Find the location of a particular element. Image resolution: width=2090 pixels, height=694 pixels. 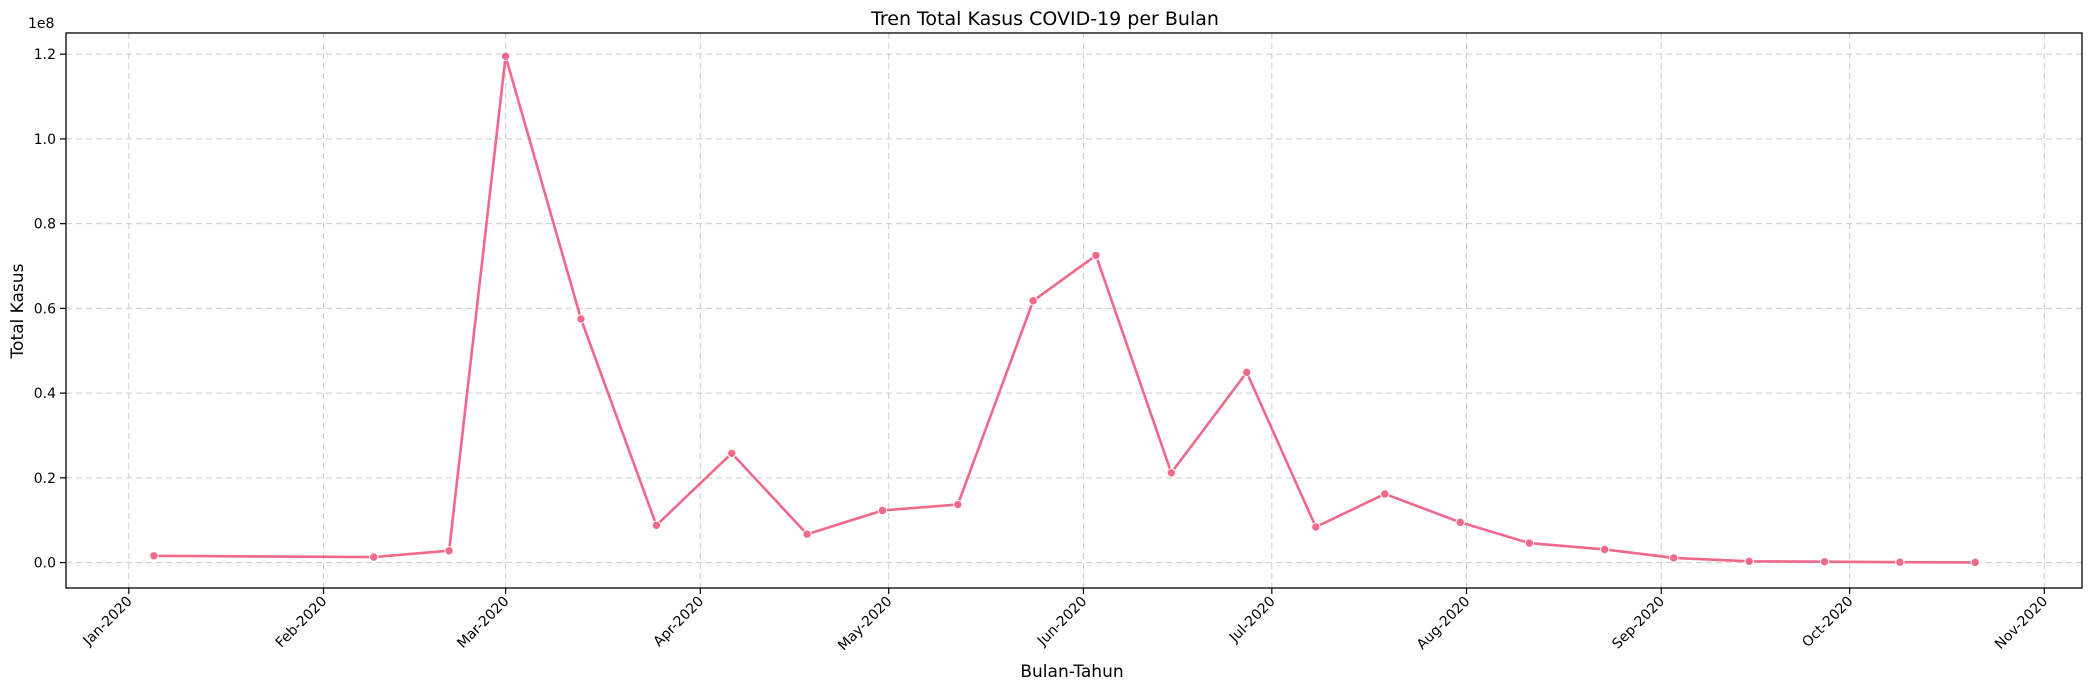

x-tick-label: Jun-2020 is located at coordinates (1062, 622).